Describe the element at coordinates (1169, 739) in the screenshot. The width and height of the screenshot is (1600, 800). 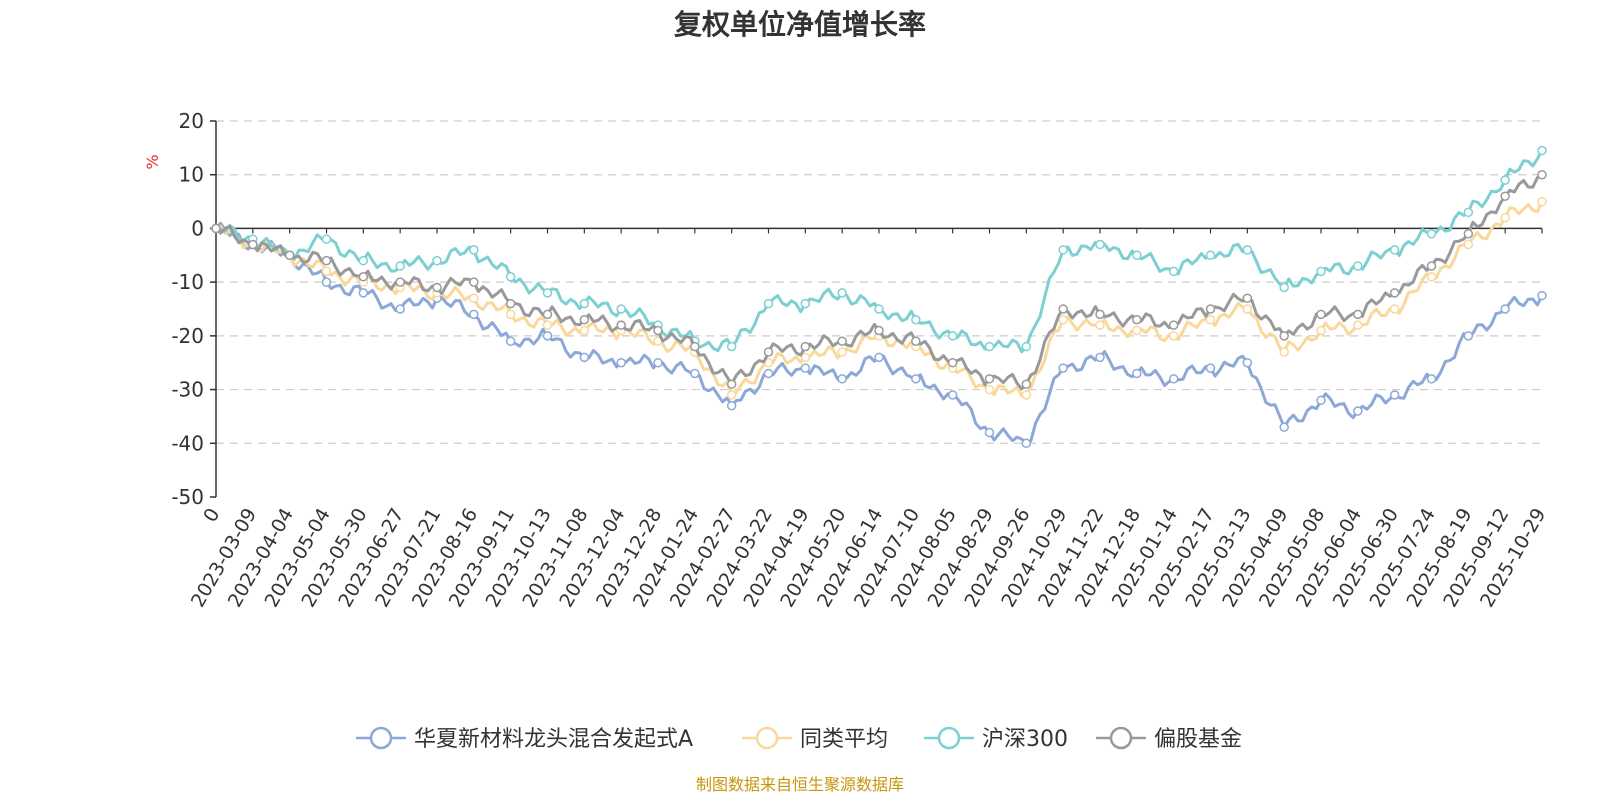
I see `legend-item-3: 偏股基金` at that location.